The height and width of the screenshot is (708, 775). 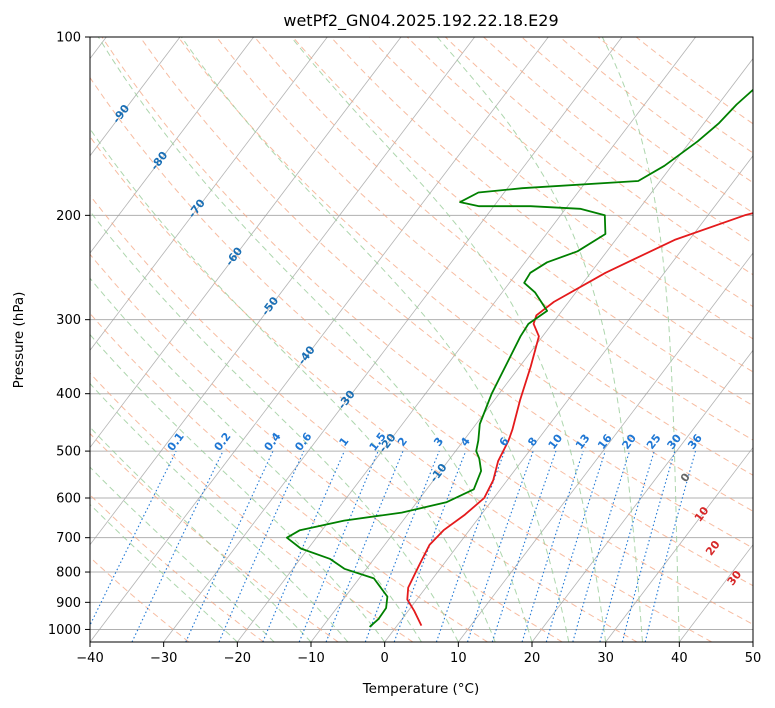 What do you see at coordinates (68, 320) in the screenshot?
I see `y-tick-label: 300` at bounding box center [68, 320].